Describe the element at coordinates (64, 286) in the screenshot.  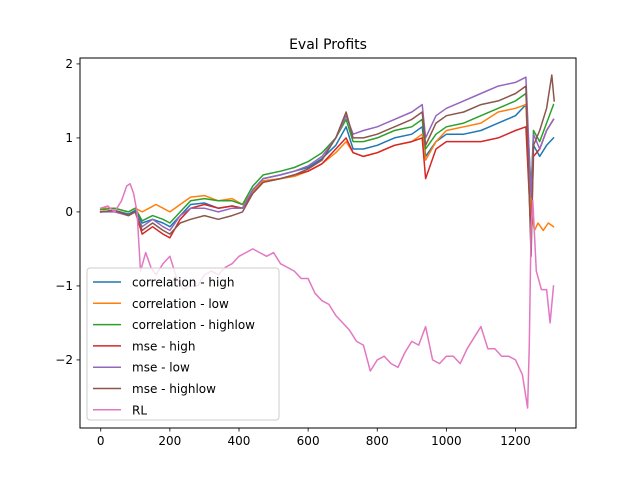
I see `y-tick-label: −1` at that location.